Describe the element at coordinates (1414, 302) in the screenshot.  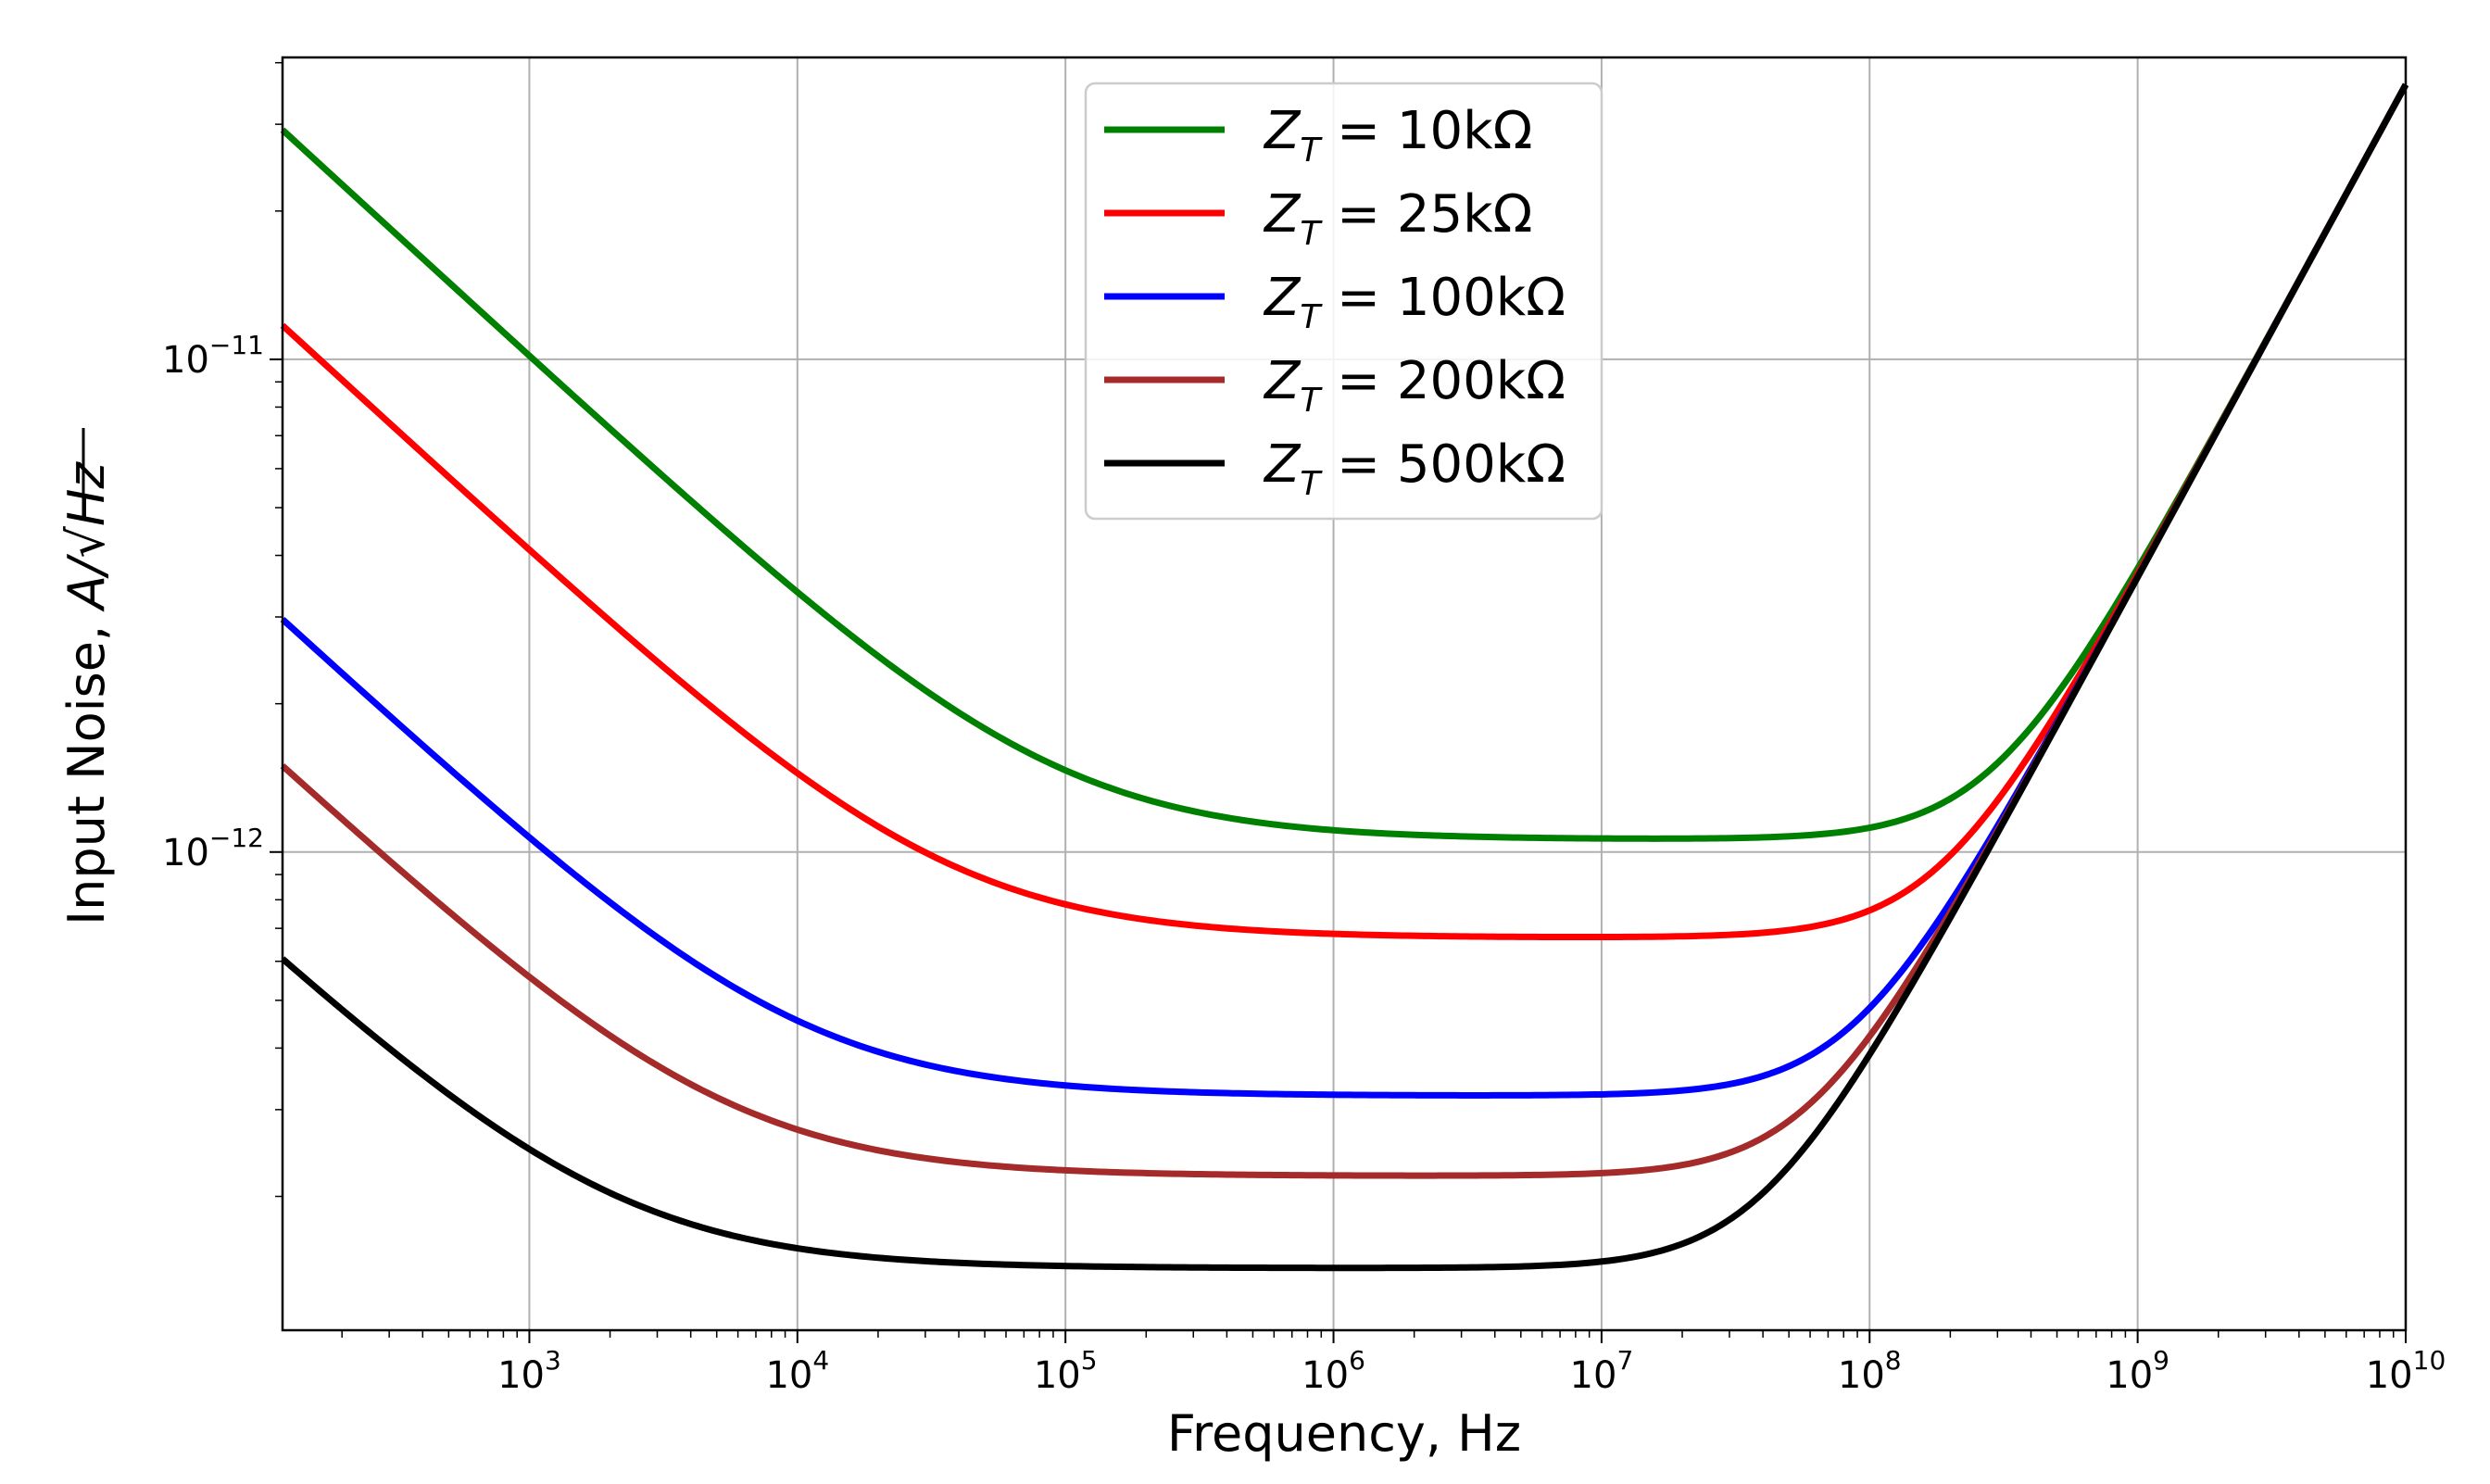
I see `legend-label: ZT = 100kΩ` at that location.